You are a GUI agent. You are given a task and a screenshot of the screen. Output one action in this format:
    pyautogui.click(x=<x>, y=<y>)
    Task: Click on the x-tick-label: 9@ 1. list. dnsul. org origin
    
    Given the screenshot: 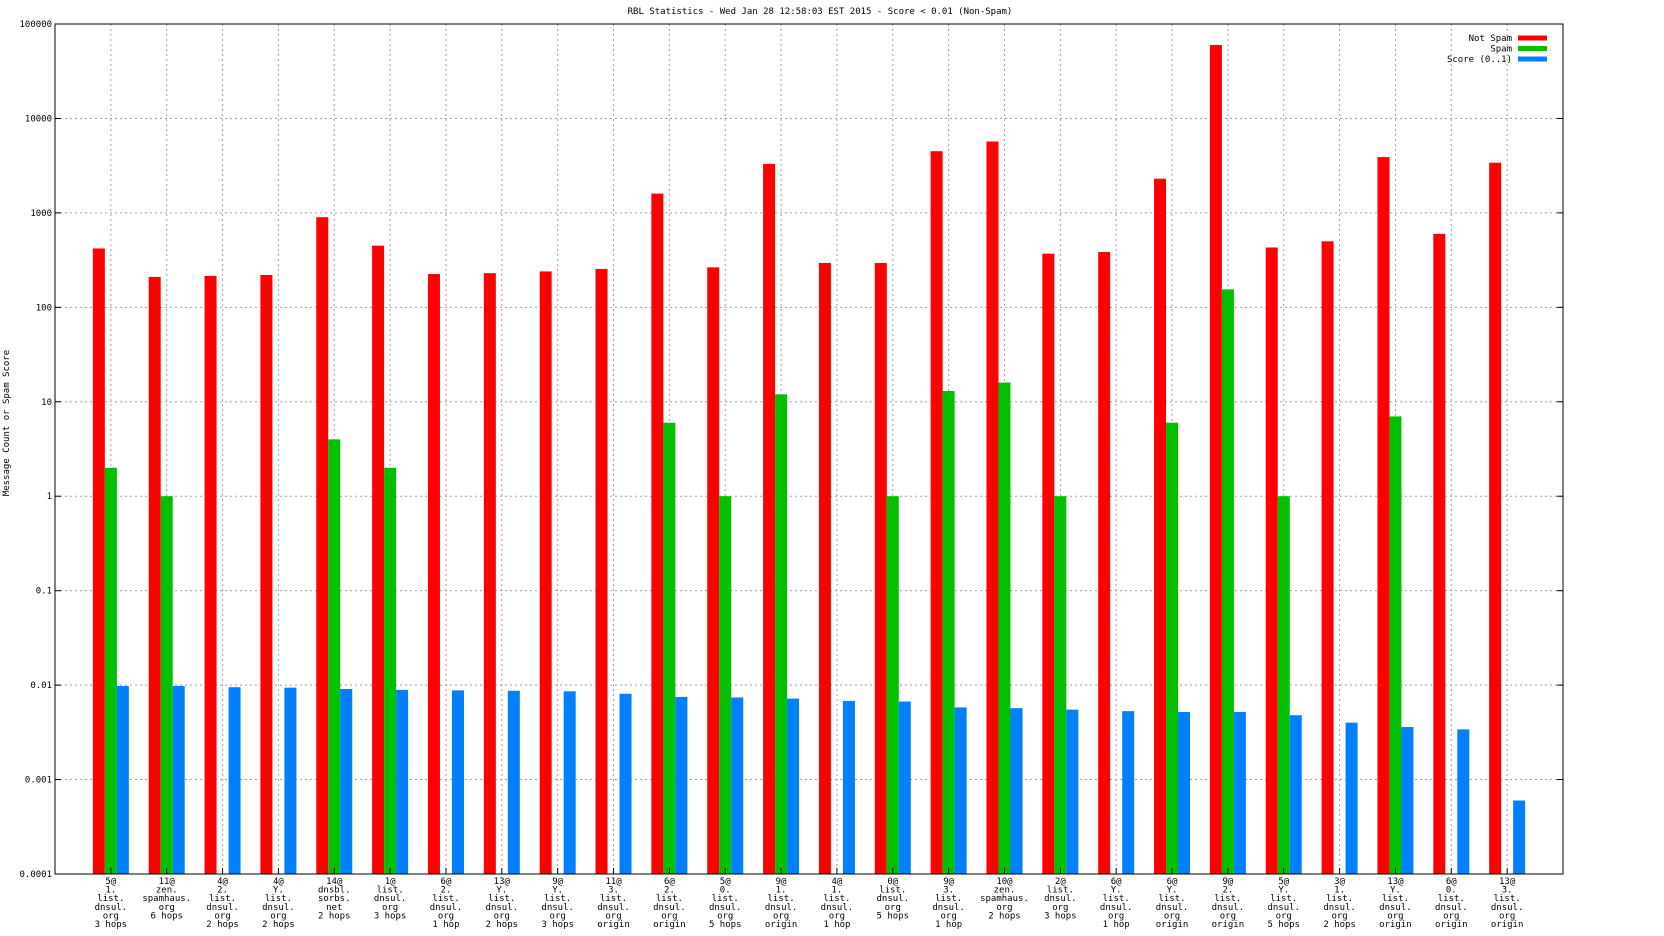 What is the action you would take?
    pyautogui.click(x=781, y=903)
    